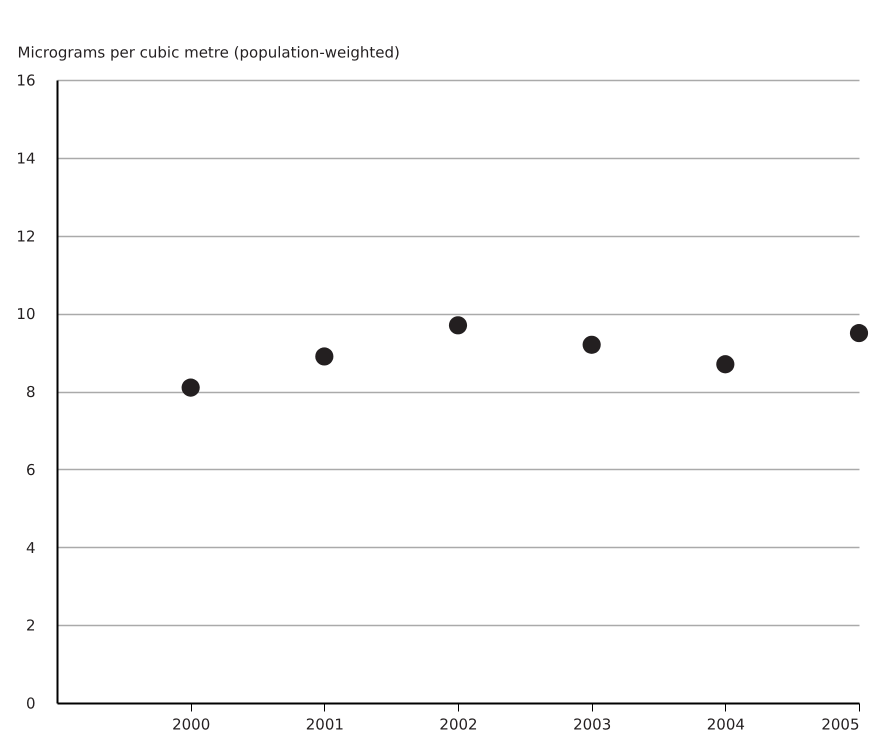 Image resolution: width=894 pixels, height=740 pixels. What do you see at coordinates (592, 725) in the screenshot?
I see `x-tick-label: 2003` at bounding box center [592, 725].